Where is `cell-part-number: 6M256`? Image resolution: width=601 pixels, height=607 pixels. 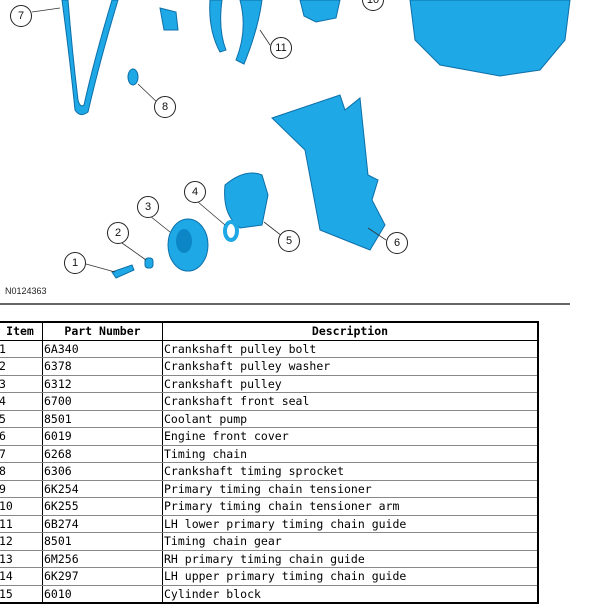 cell-part-number: 6M256 is located at coordinates (102, 558).